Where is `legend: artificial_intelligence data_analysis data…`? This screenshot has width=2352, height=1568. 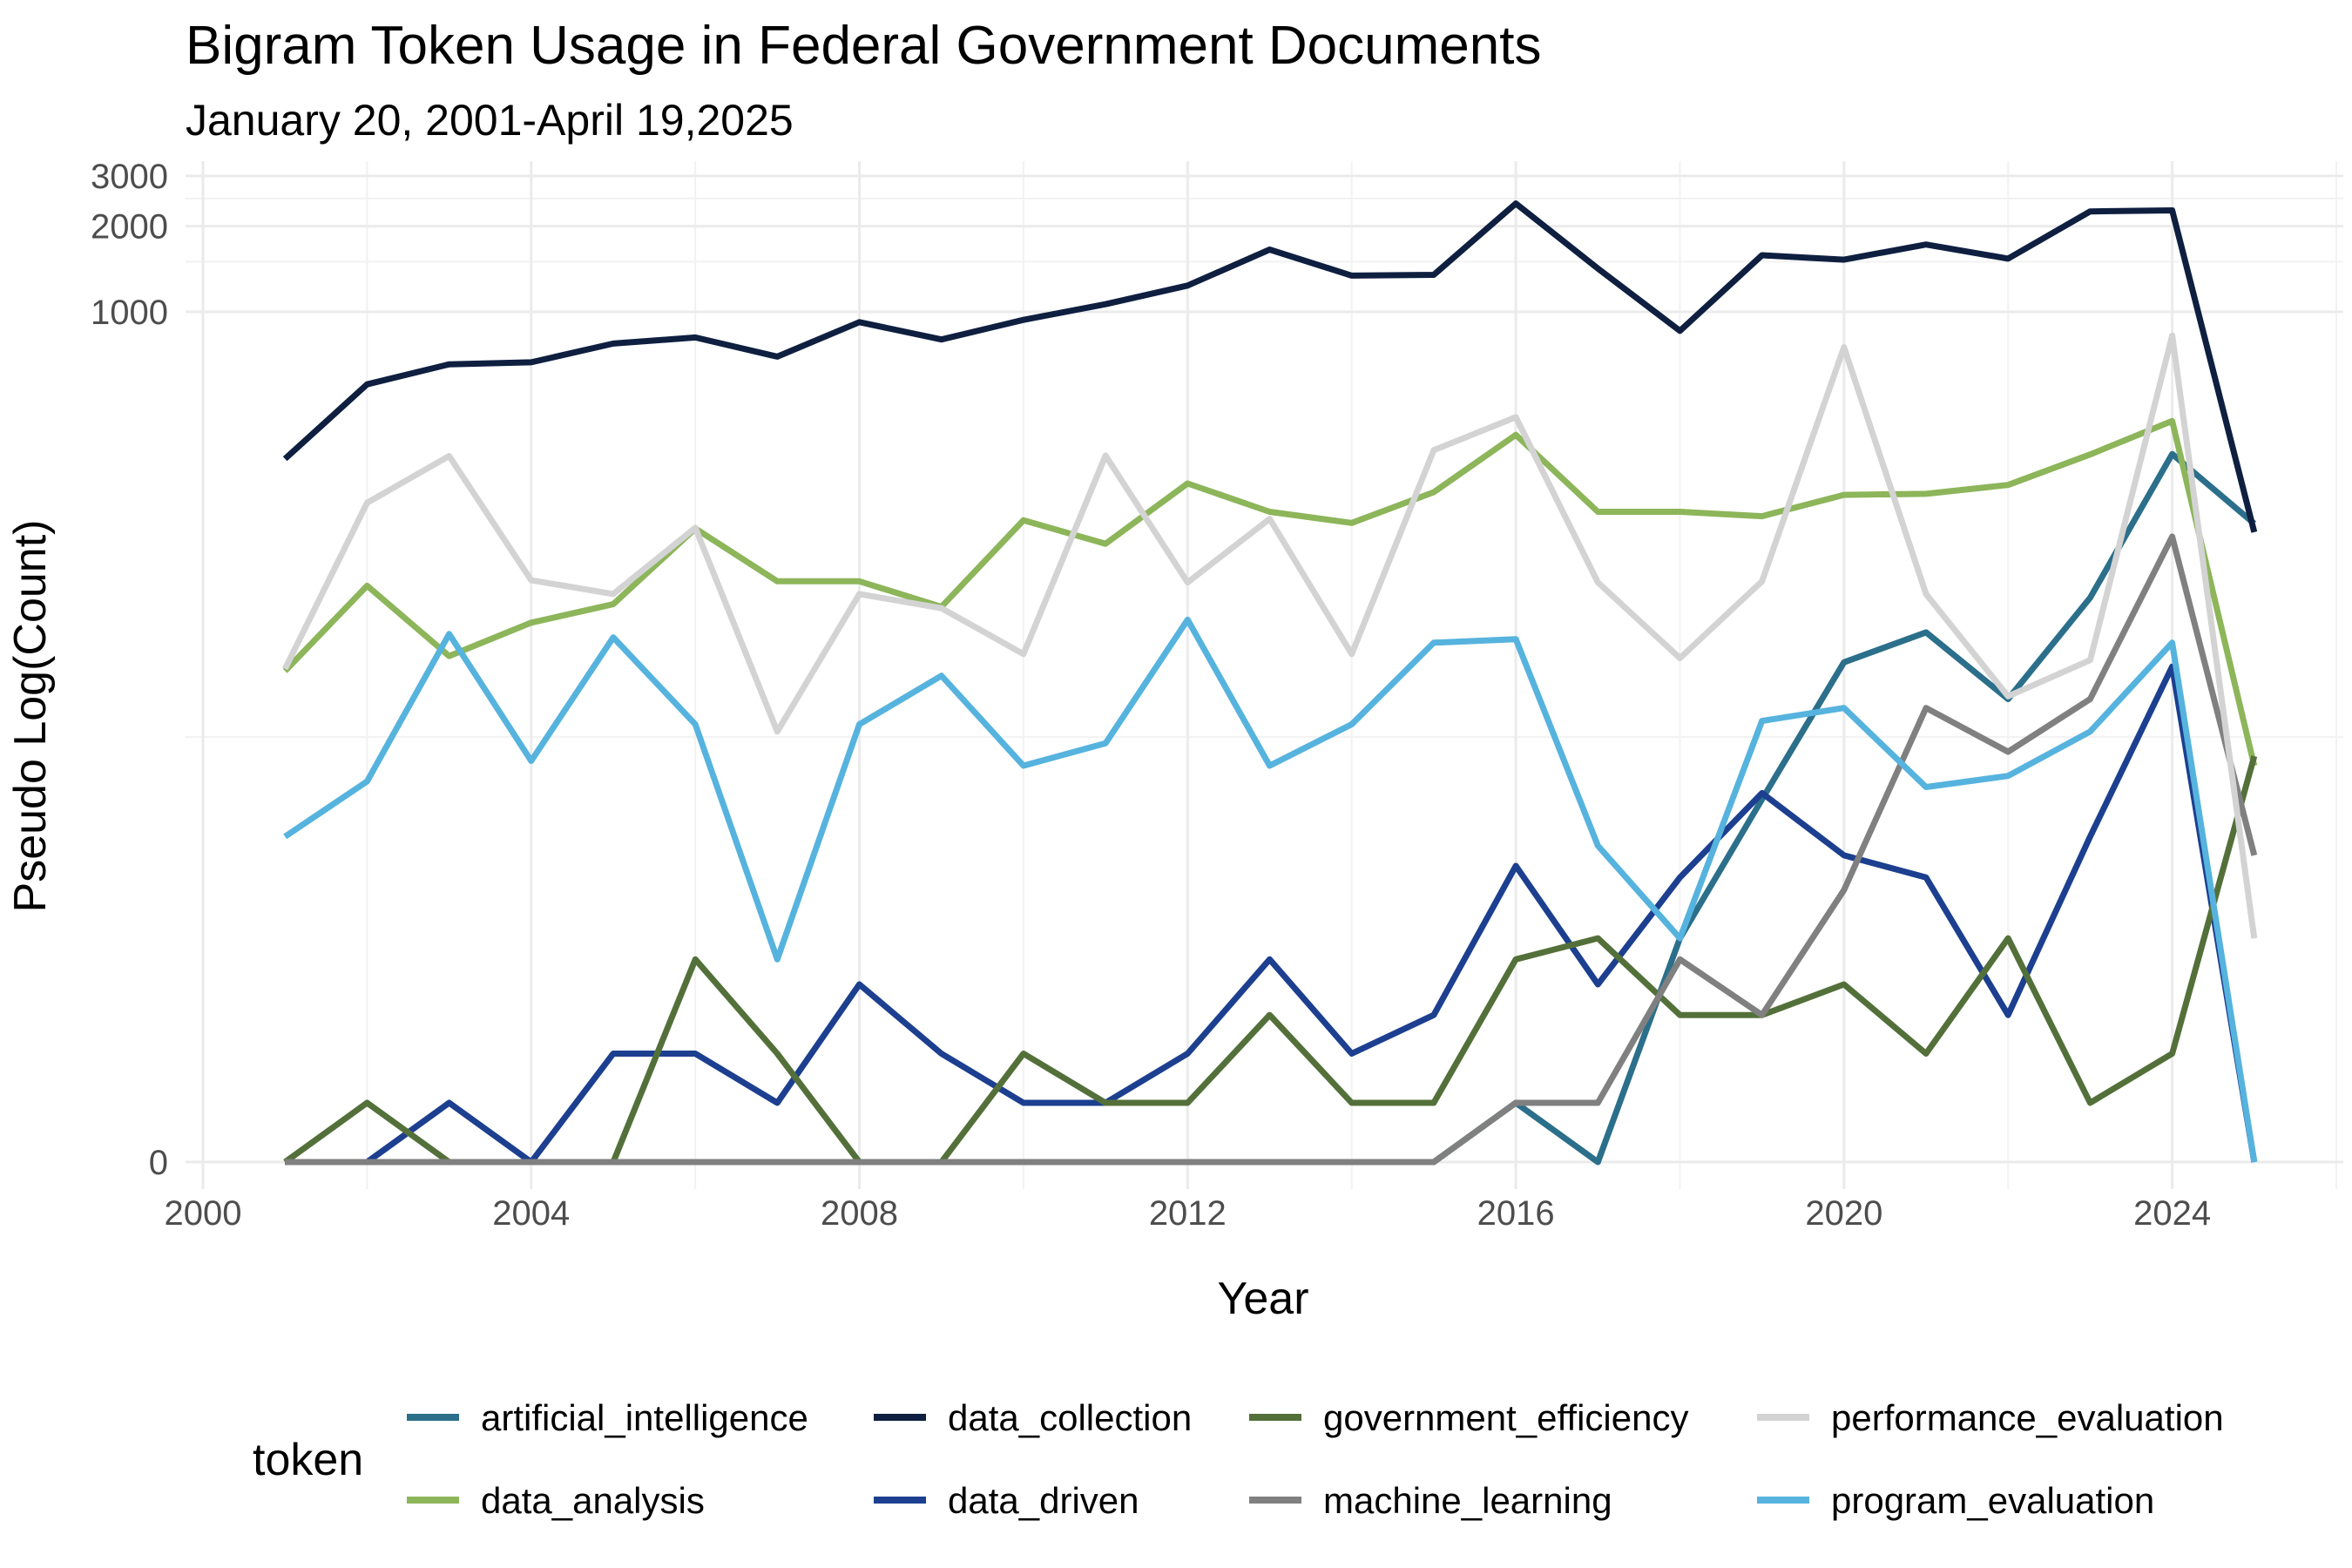
legend: artificial_intelligence data_analysis data… is located at coordinates (1315, 1459).